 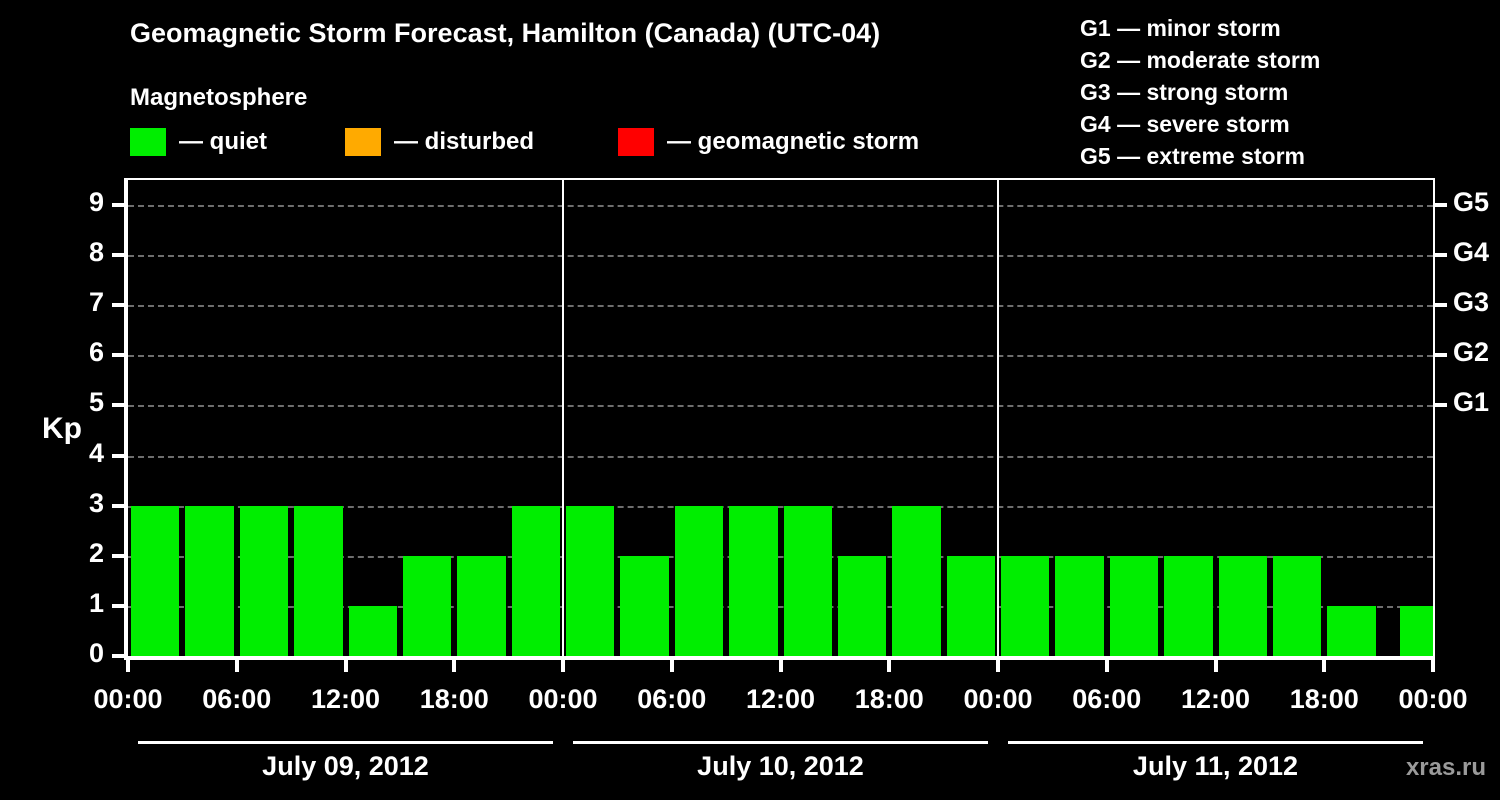 What do you see at coordinates (96, 202) in the screenshot?
I see `y-axis-tick-label: 9` at bounding box center [96, 202].